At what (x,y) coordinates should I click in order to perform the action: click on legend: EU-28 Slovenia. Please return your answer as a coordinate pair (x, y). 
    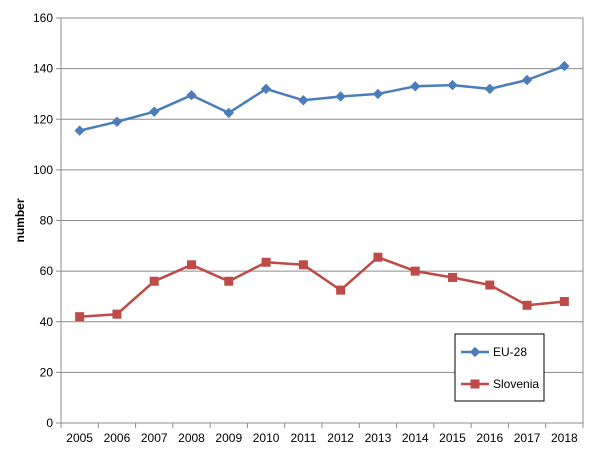
    Looking at the image, I should click on (499, 367).